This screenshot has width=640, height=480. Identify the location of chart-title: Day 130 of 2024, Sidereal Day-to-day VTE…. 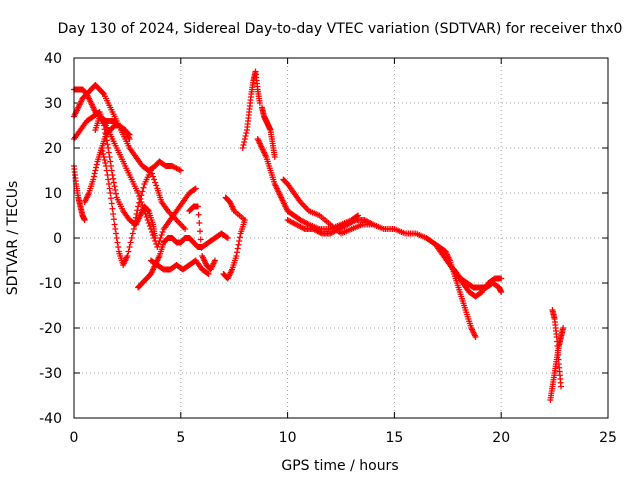
(340, 29).